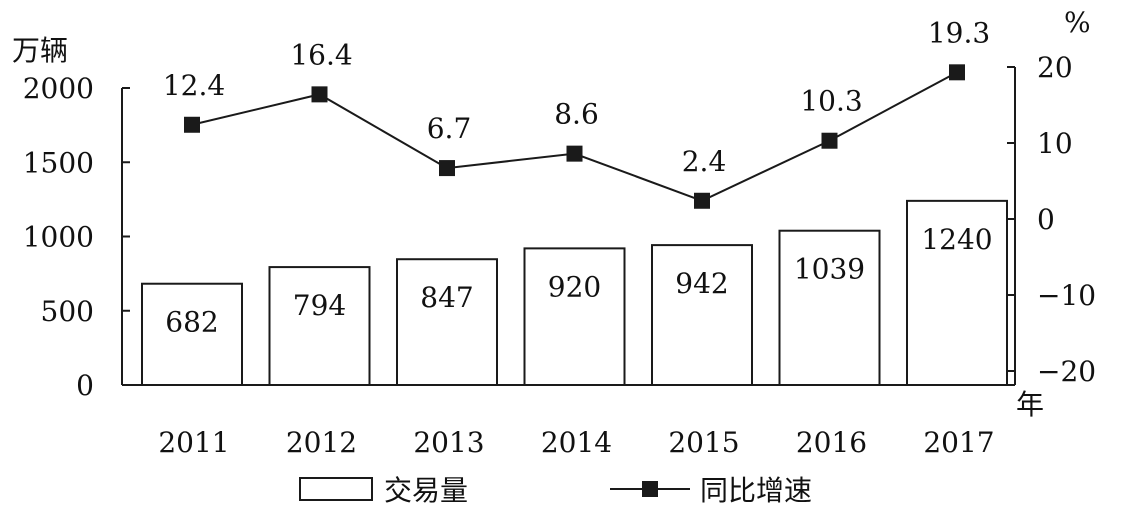  I want to click on growth-point-2017, so click(957, 72).